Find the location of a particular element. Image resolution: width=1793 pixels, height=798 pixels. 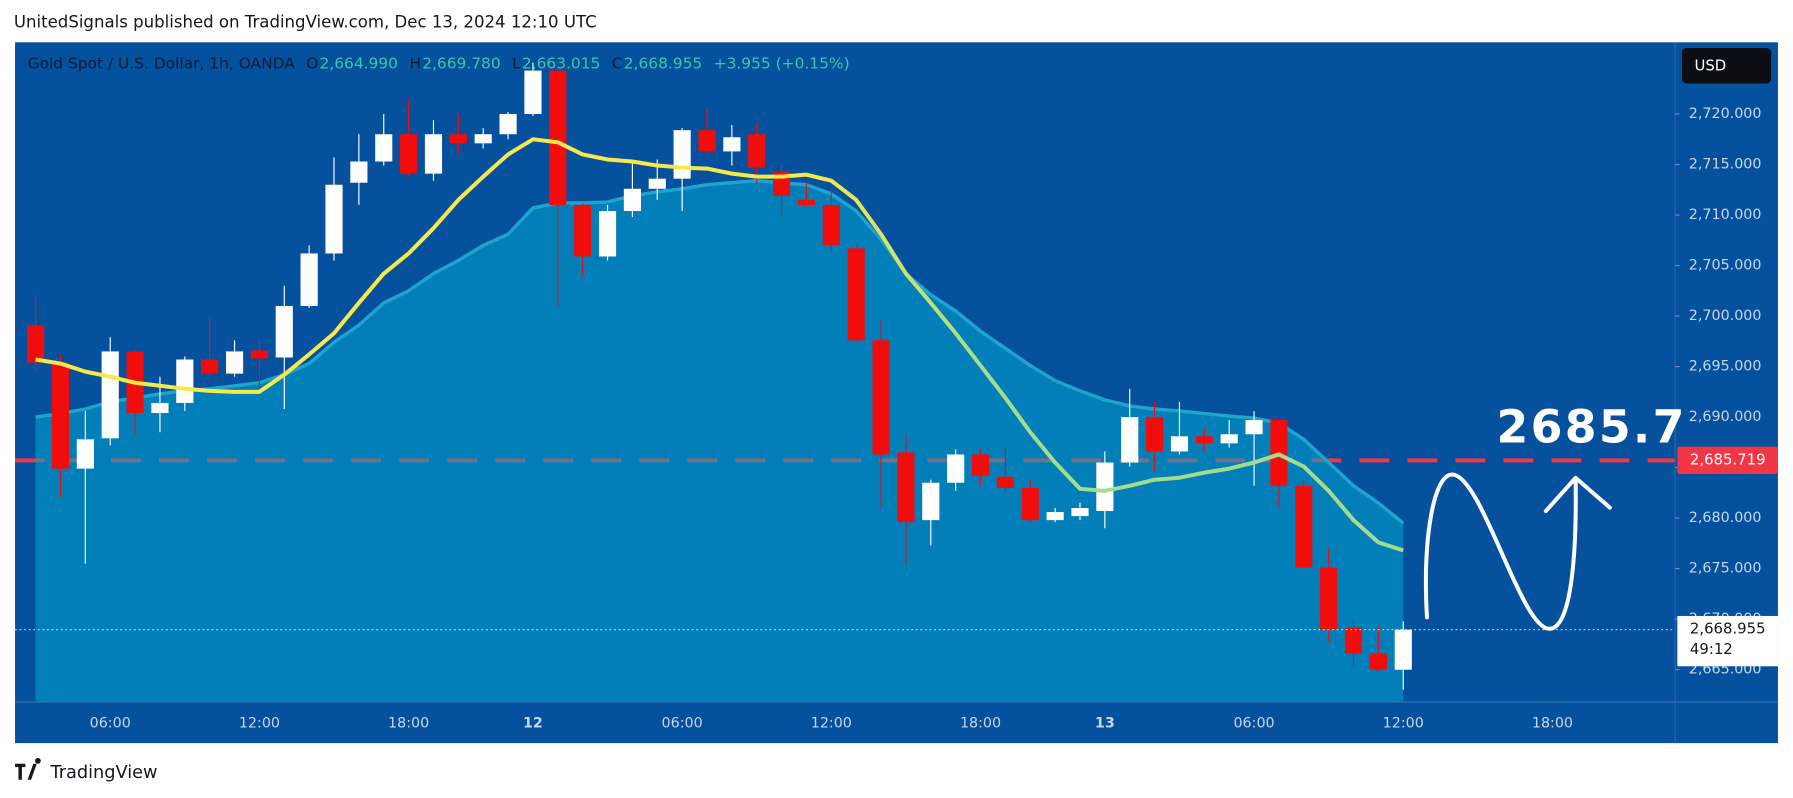

last-price-badge is located at coordinates (1727, 641).